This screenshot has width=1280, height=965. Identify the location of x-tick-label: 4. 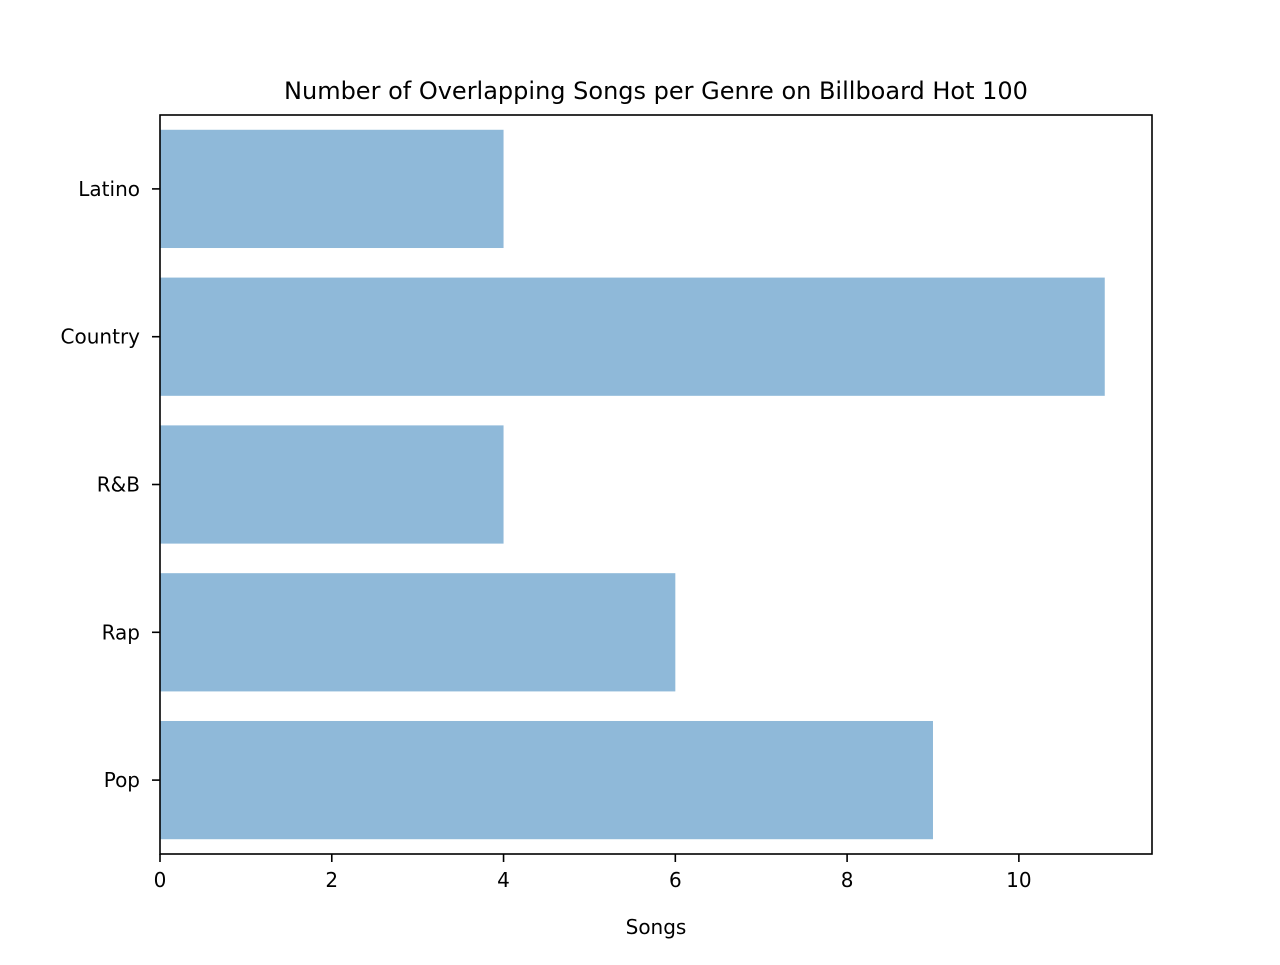
(503, 880).